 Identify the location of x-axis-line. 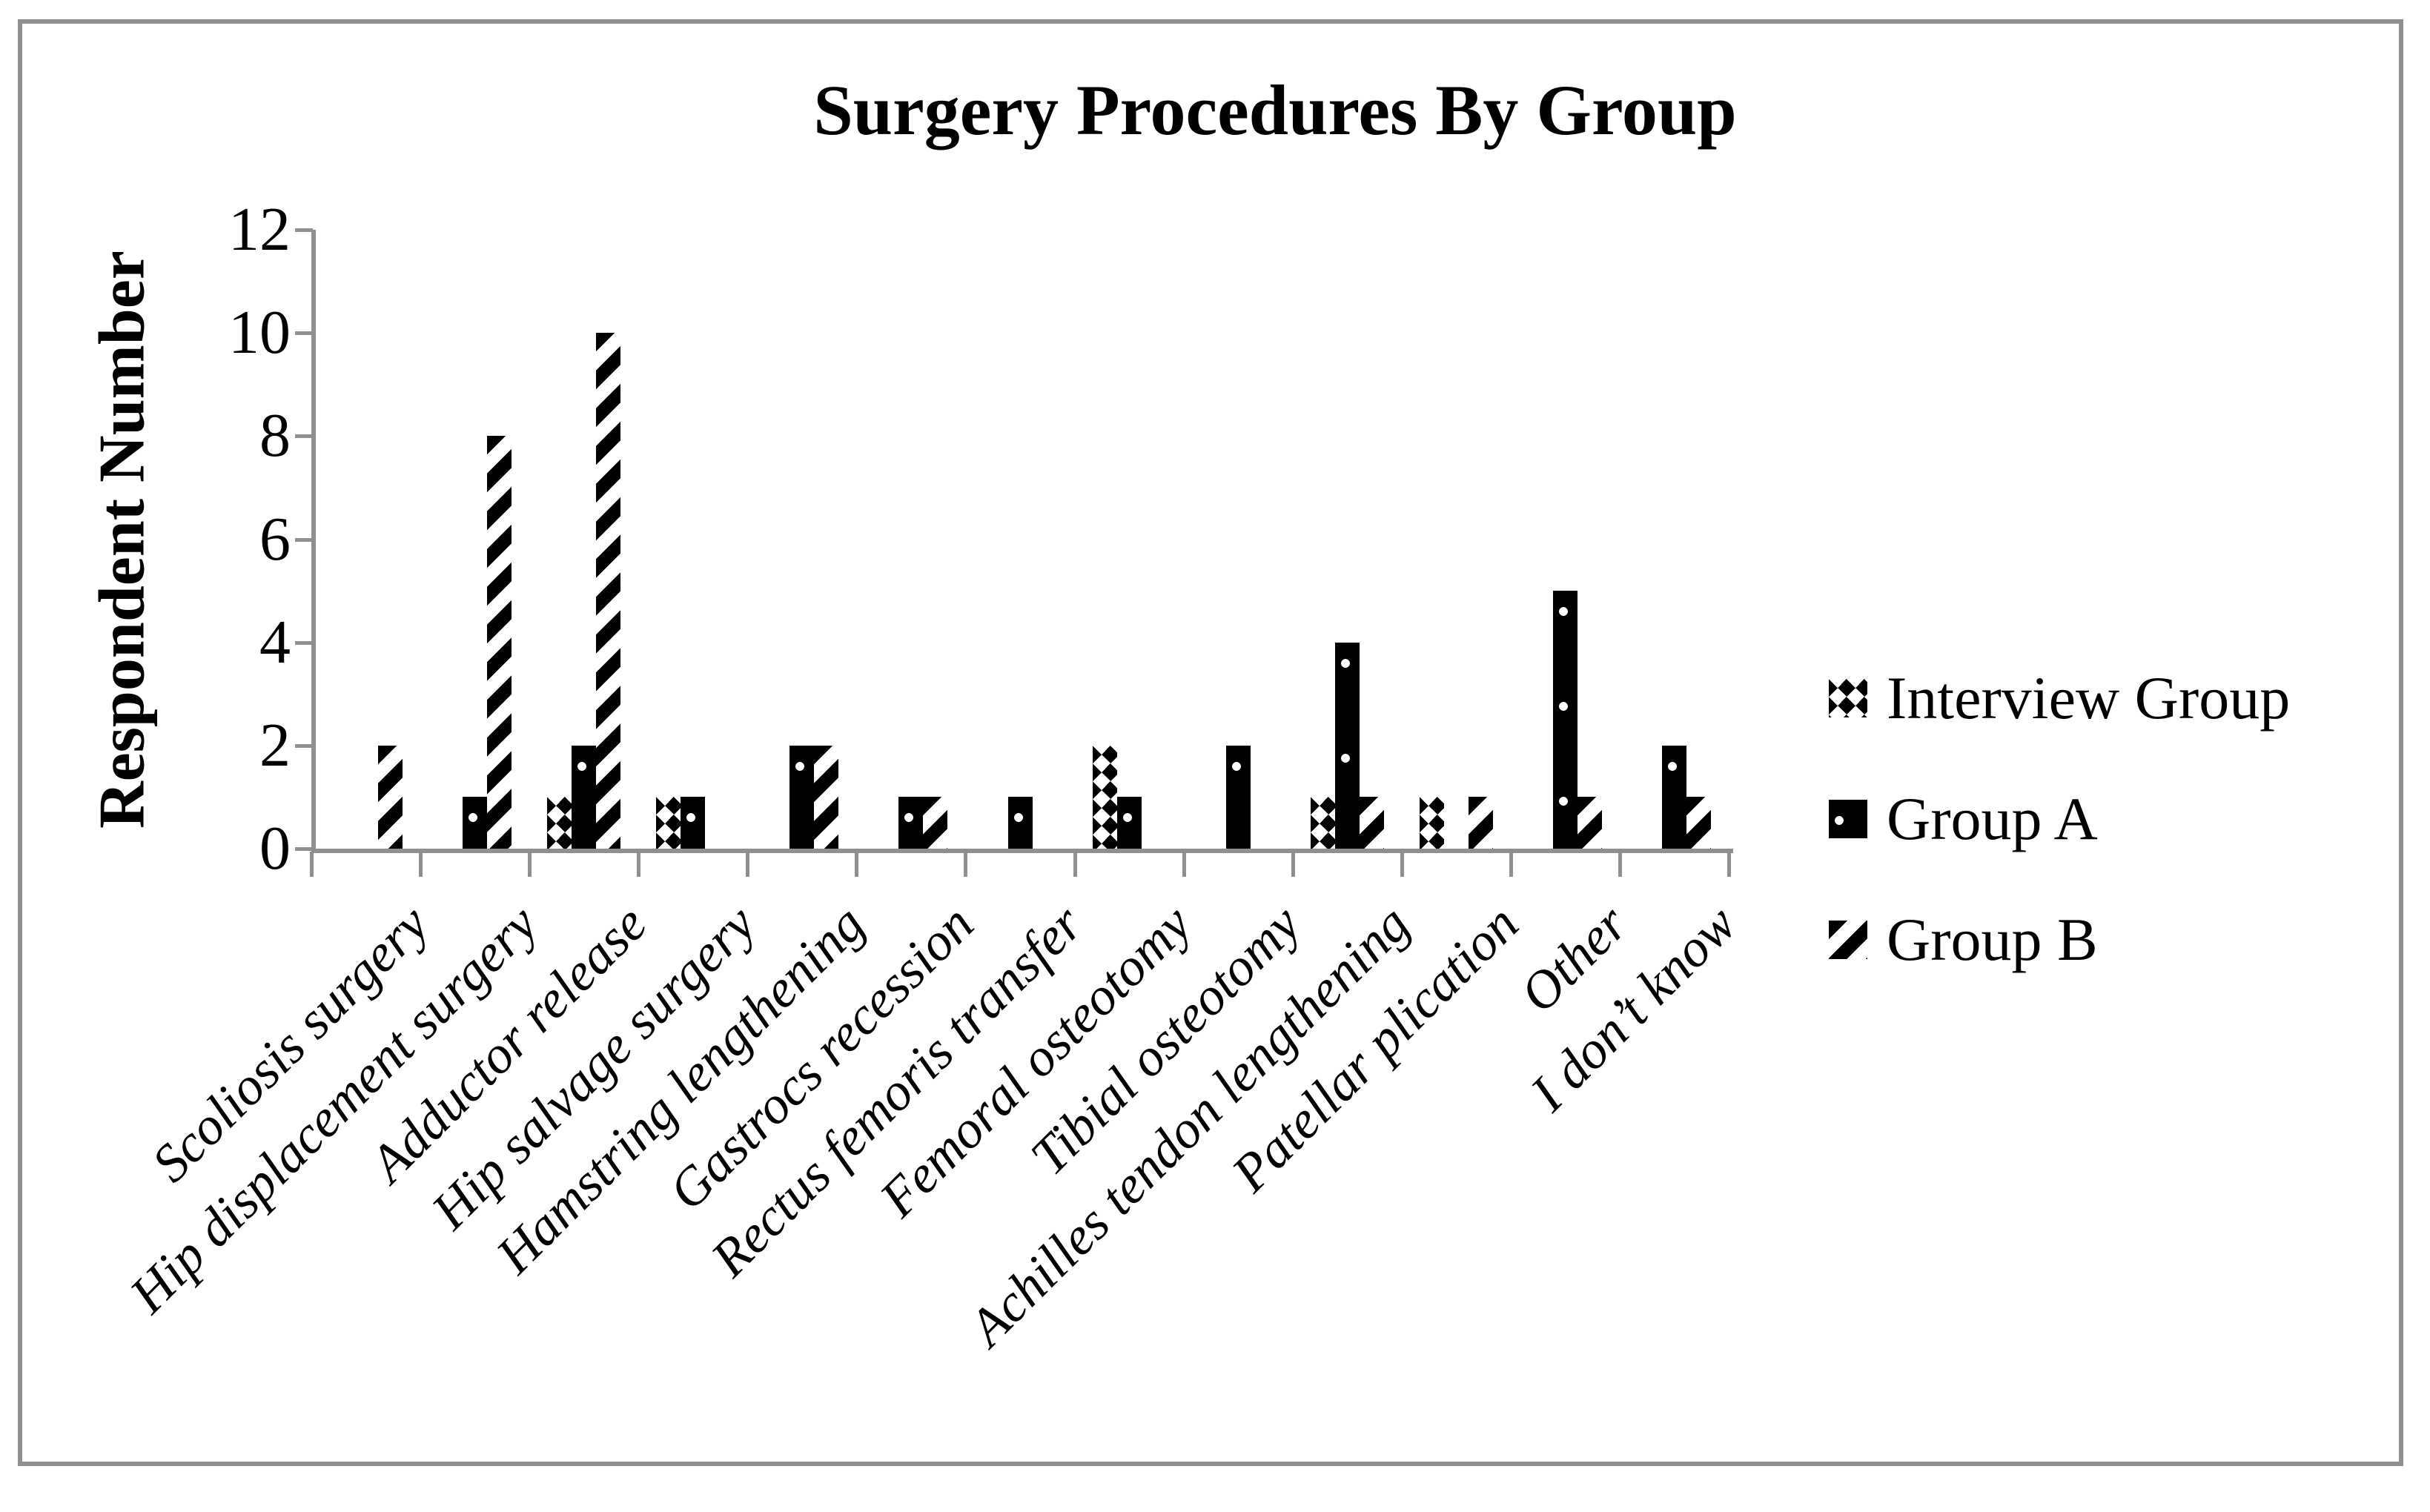
(1022, 851).